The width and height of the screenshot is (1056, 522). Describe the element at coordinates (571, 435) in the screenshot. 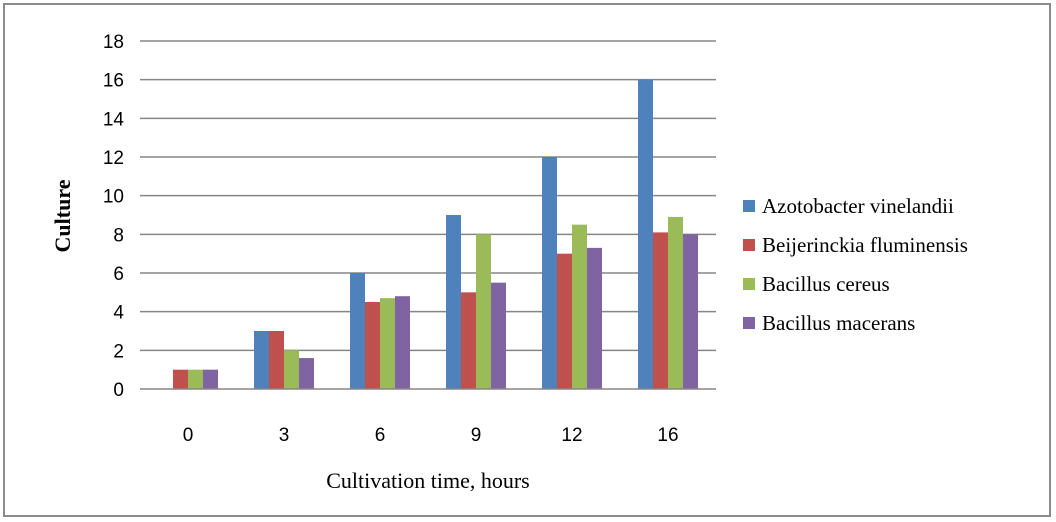

I see `x-tick-label: 12` at that location.